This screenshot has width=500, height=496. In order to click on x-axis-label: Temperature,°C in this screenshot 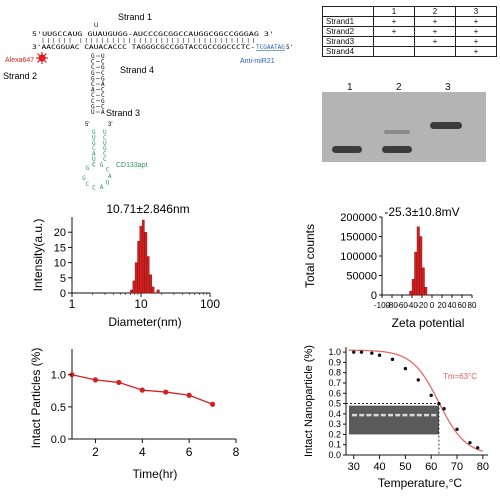, I will do `click(420, 483)`.